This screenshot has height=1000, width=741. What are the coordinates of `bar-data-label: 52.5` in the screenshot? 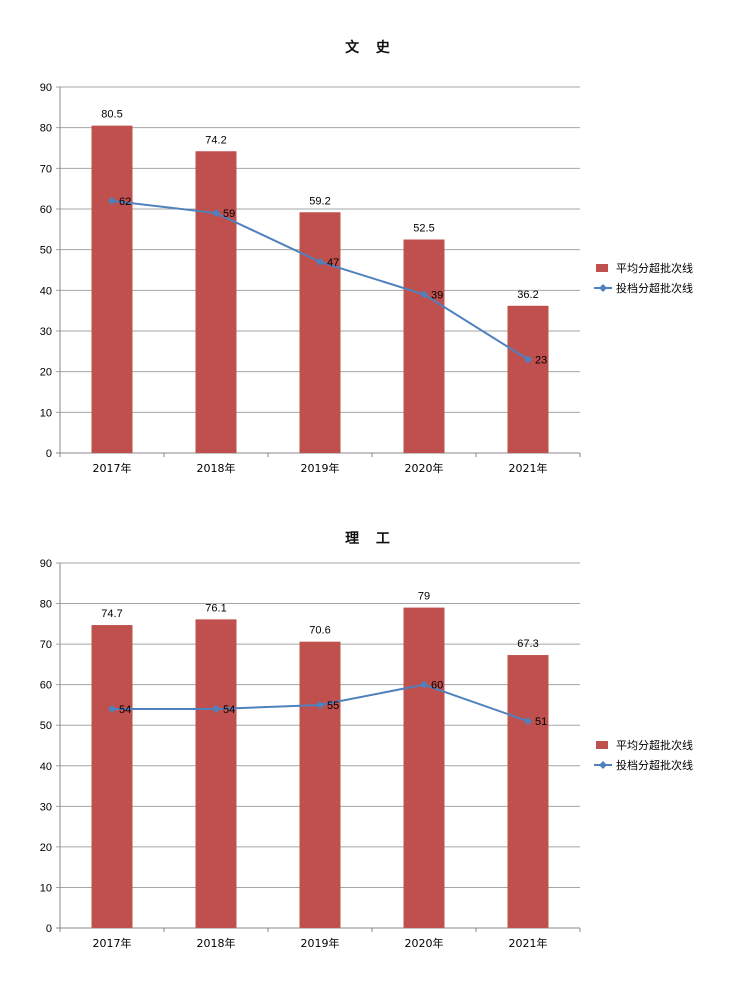 It's located at (423, 229).